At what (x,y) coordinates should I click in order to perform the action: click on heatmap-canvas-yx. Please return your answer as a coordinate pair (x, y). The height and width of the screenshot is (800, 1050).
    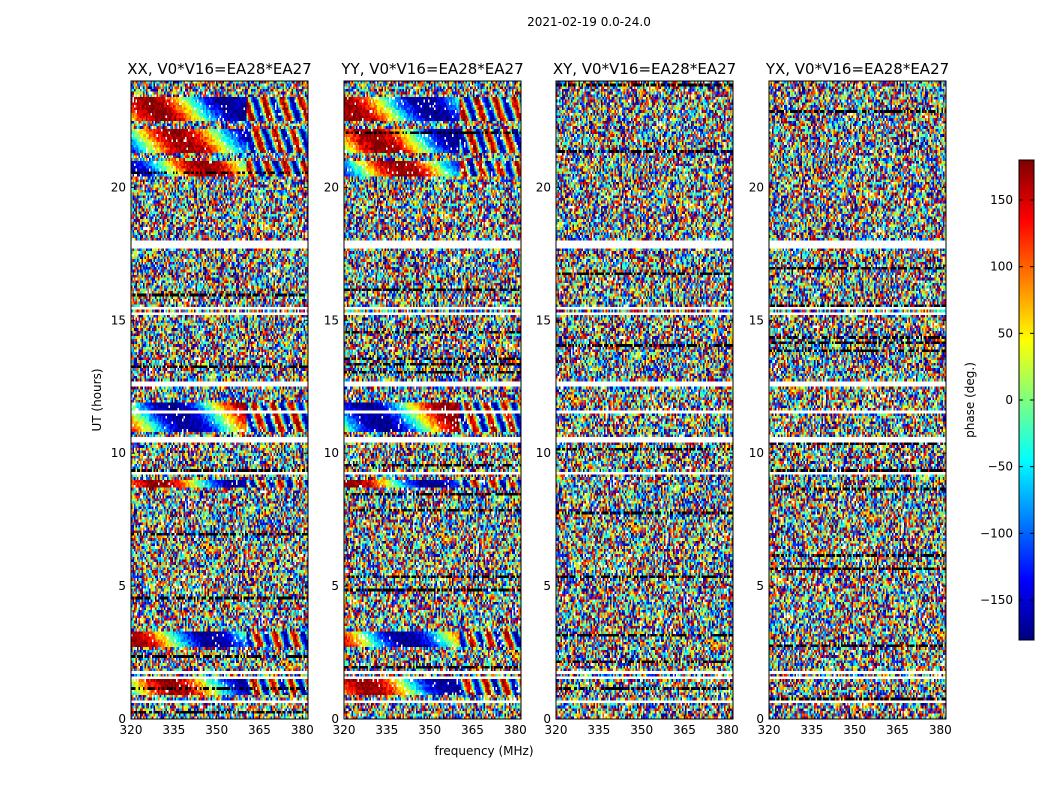
    Looking at the image, I should click on (857, 400).